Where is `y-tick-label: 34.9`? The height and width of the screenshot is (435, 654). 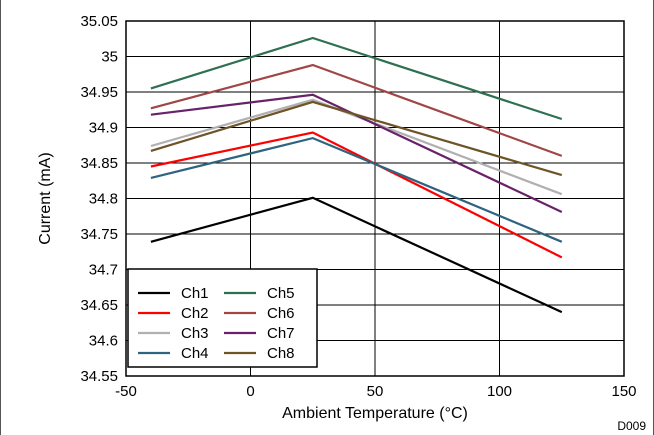
y-tick-label: 34.9 is located at coordinates (103, 128).